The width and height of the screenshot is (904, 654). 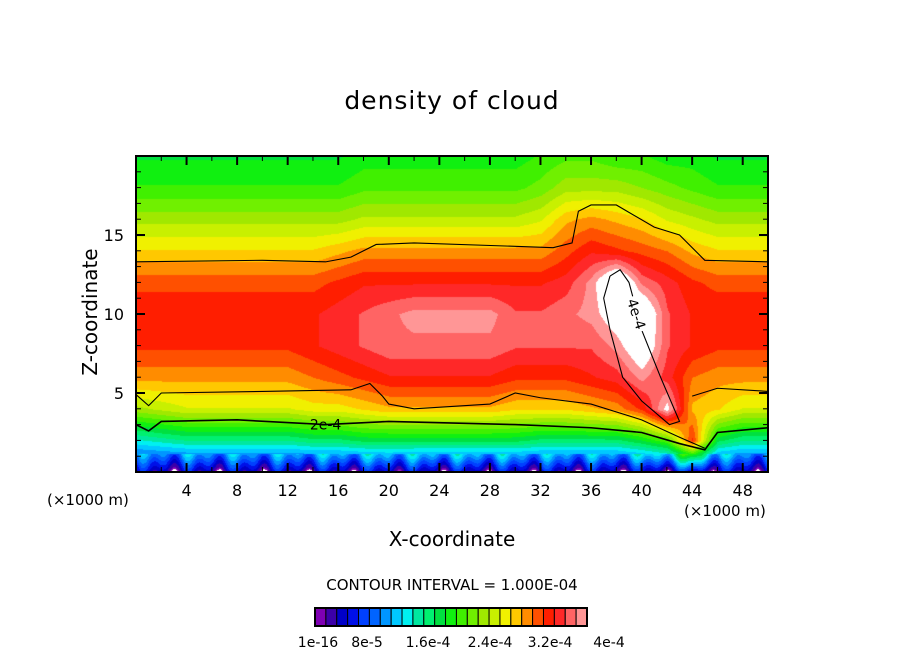 I want to click on x-tick-label: 48, so click(x=743, y=490).